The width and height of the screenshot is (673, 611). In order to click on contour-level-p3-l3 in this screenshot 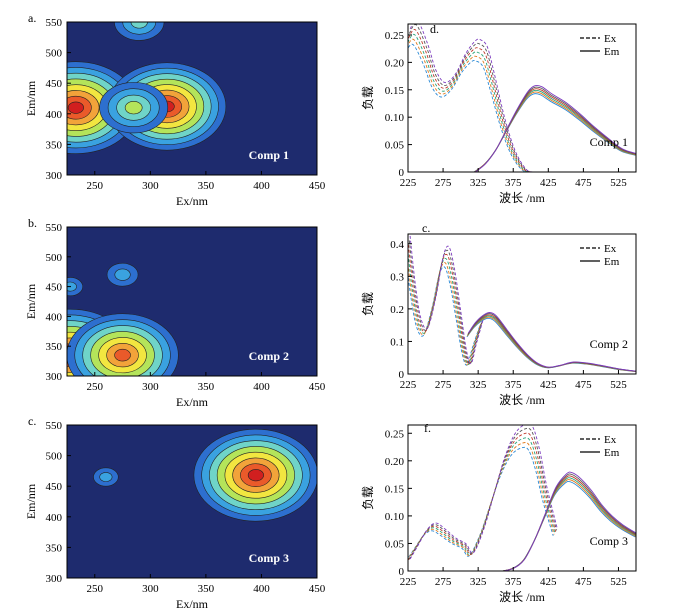, I will do `click(139, 25)`.